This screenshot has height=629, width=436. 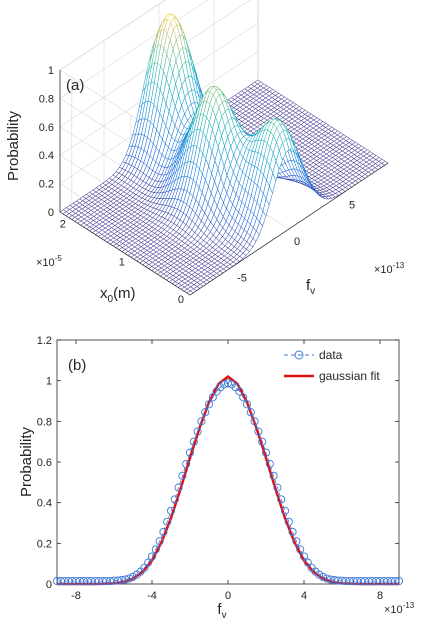 I want to click on b-x-tick-label: 4, so click(x=304, y=596).